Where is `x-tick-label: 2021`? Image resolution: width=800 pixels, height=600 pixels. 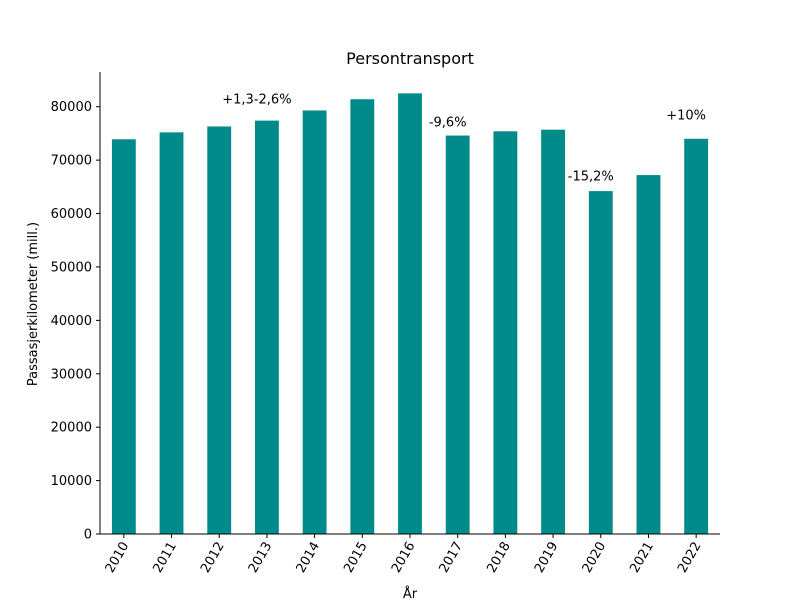
x-tick-label: 2021 is located at coordinates (642, 558).